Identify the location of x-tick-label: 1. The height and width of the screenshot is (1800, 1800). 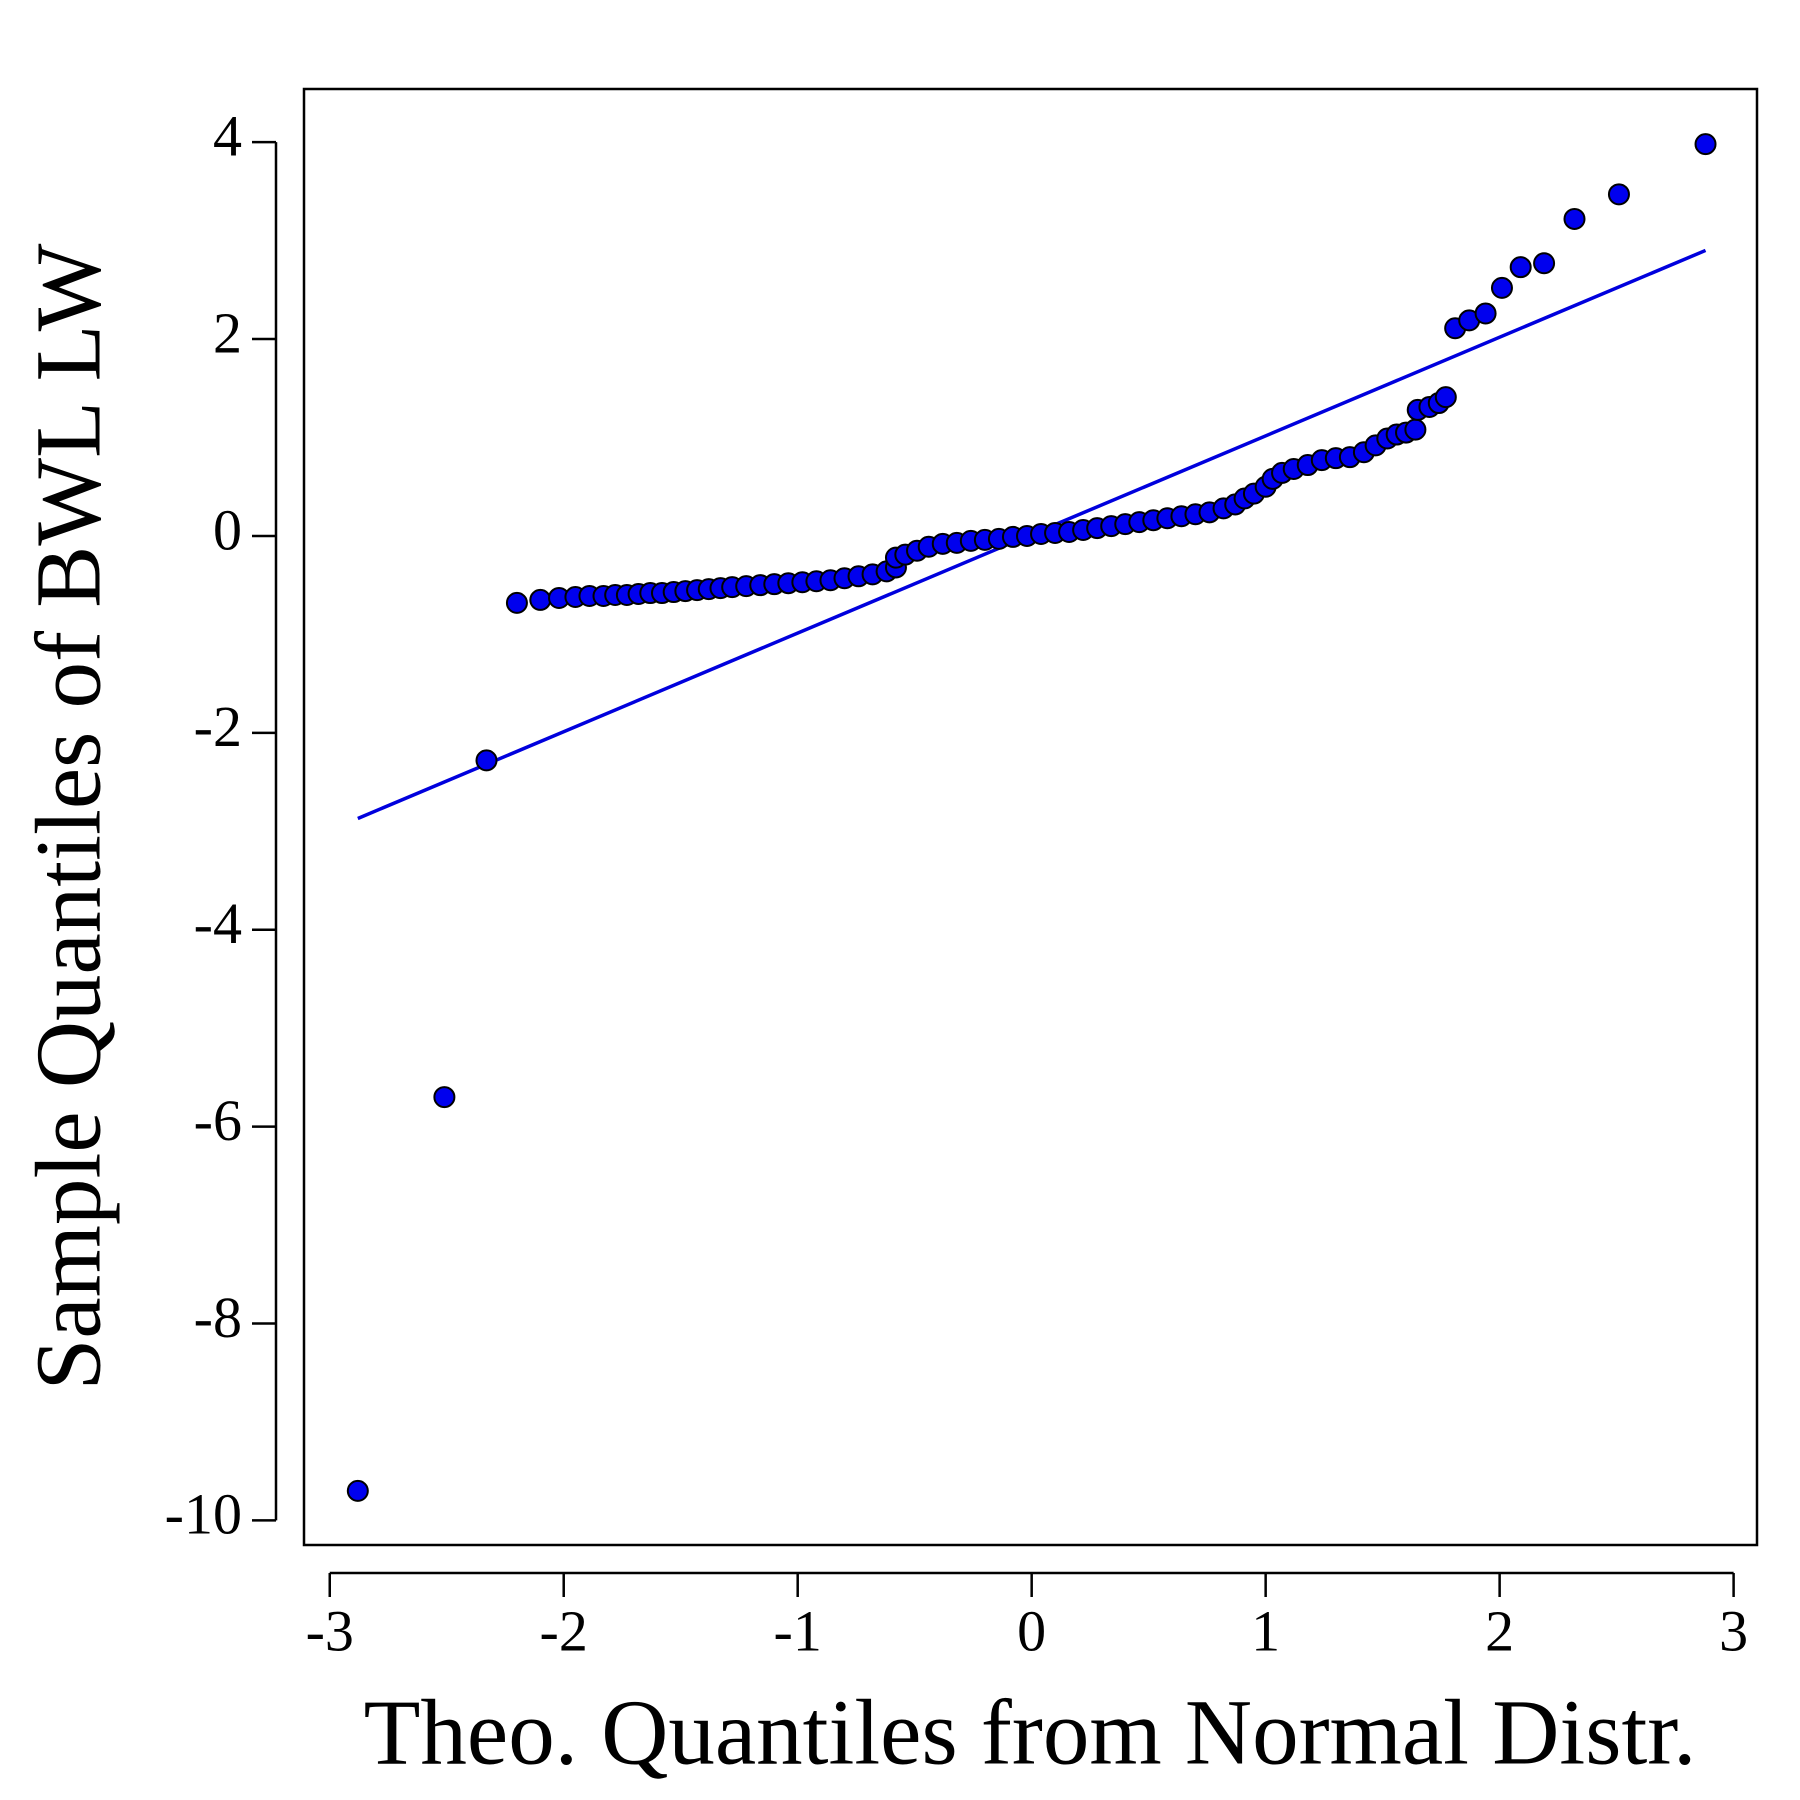
(1265, 1630).